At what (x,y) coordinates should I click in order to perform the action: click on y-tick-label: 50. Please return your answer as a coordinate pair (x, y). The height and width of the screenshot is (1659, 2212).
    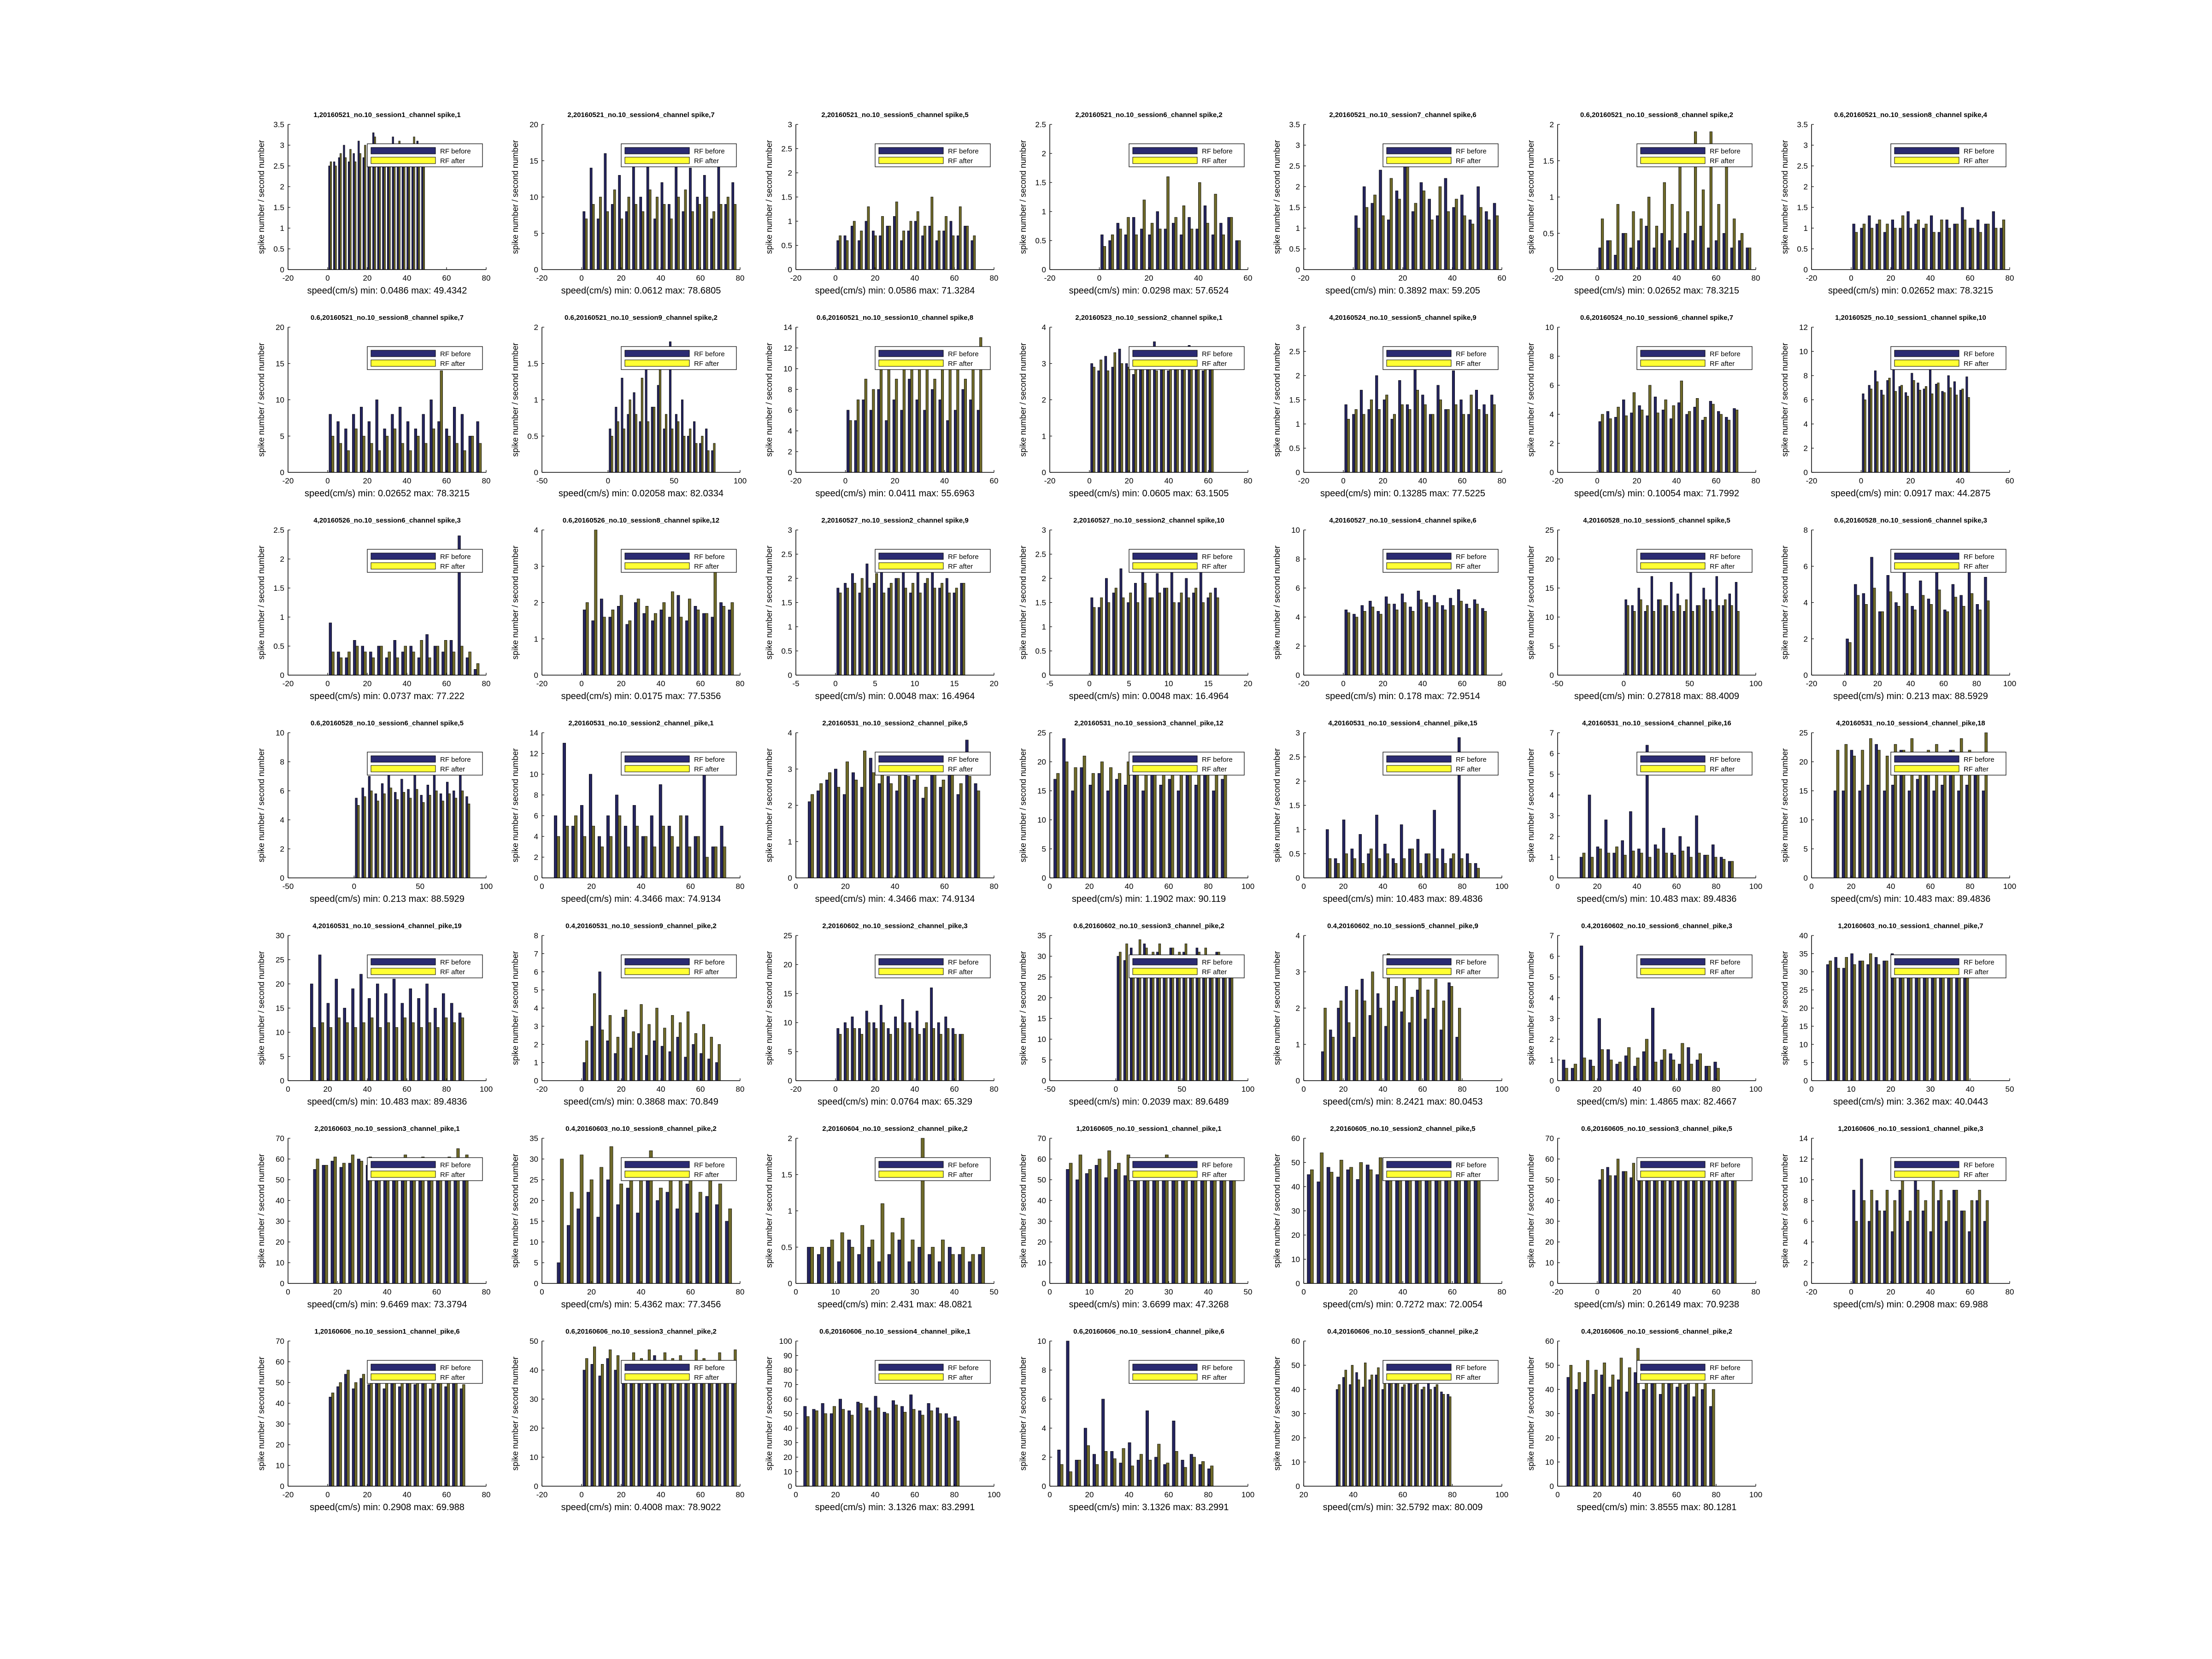
    Looking at the image, I should click on (280, 1382).